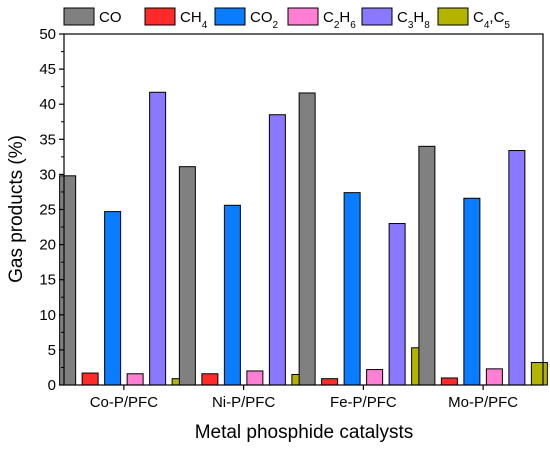 The image size is (550, 451). What do you see at coordinates (413, 20) in the screenshot?
I see `legend-label: C3H8` at bounding box center [413, 20].